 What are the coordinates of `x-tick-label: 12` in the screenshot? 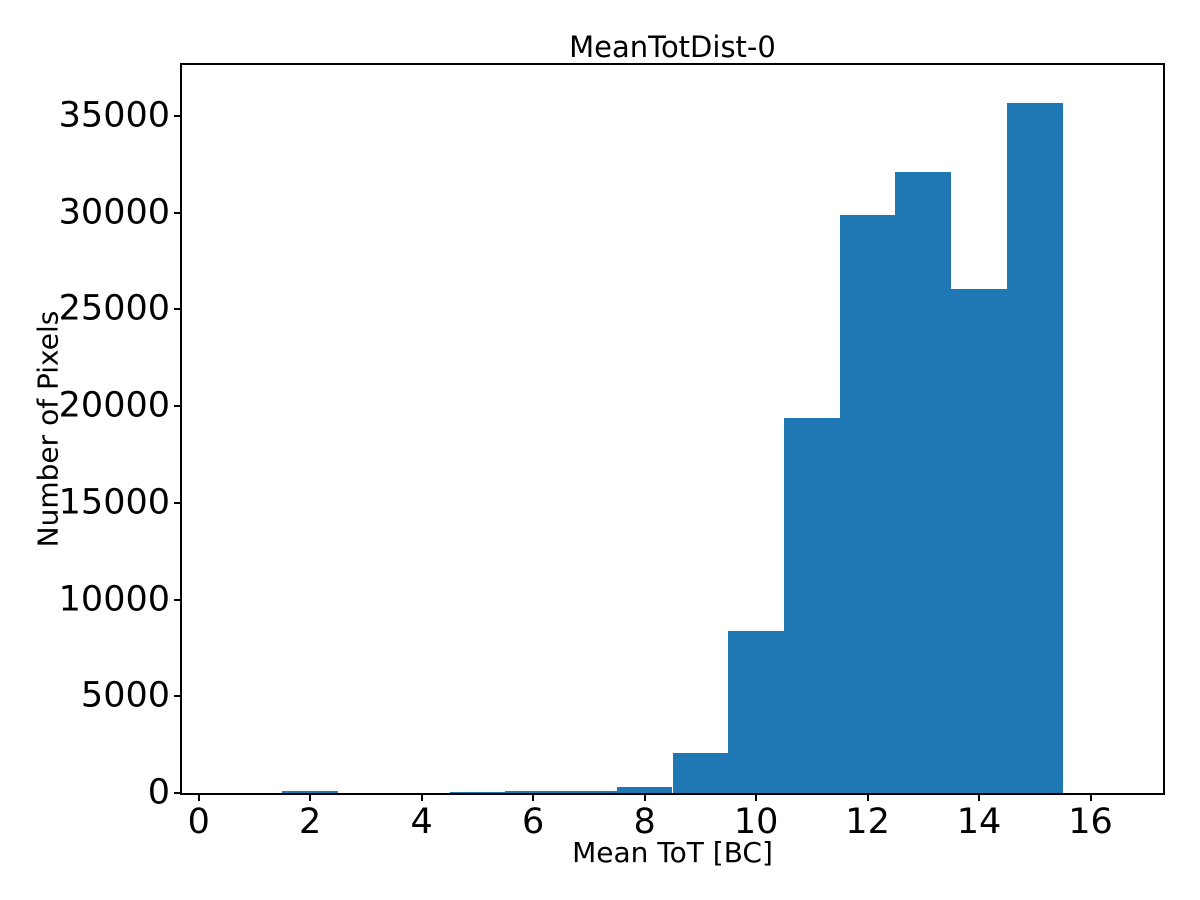 It's located at (867, 822).